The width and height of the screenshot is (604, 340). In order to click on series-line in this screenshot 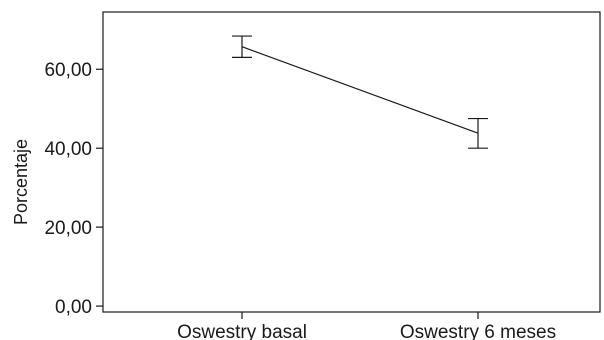, I will do `click(360, 90)`.